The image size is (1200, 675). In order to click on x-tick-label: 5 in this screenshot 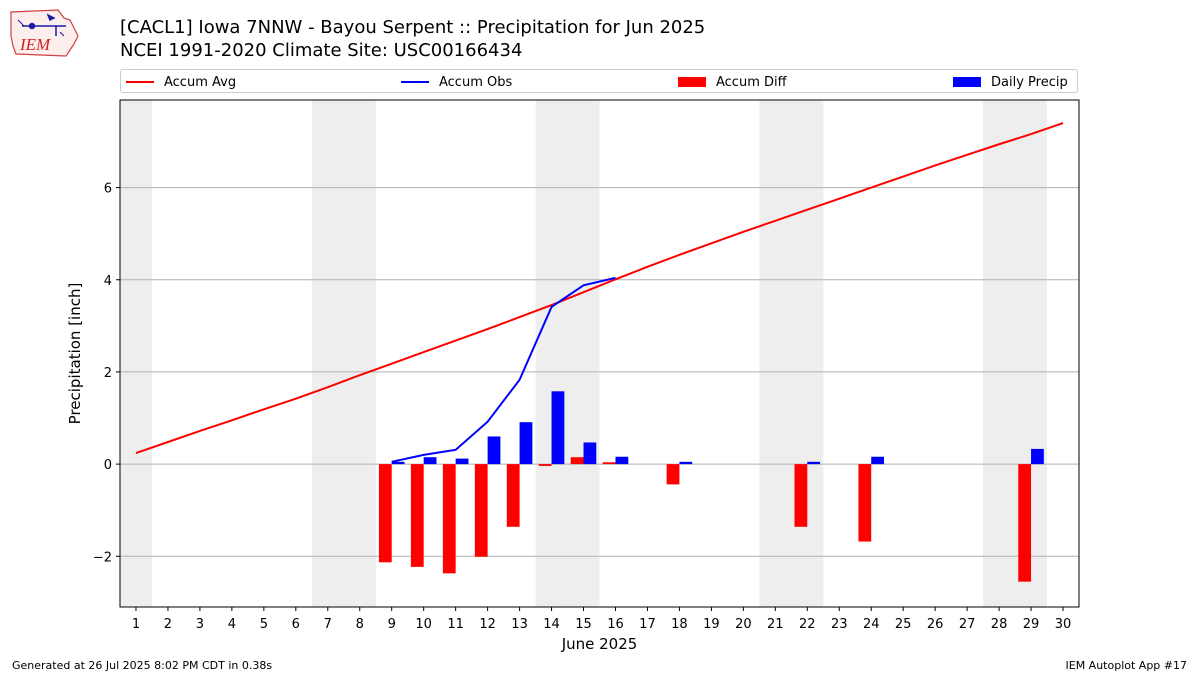, I will do `click(264, 624)`.